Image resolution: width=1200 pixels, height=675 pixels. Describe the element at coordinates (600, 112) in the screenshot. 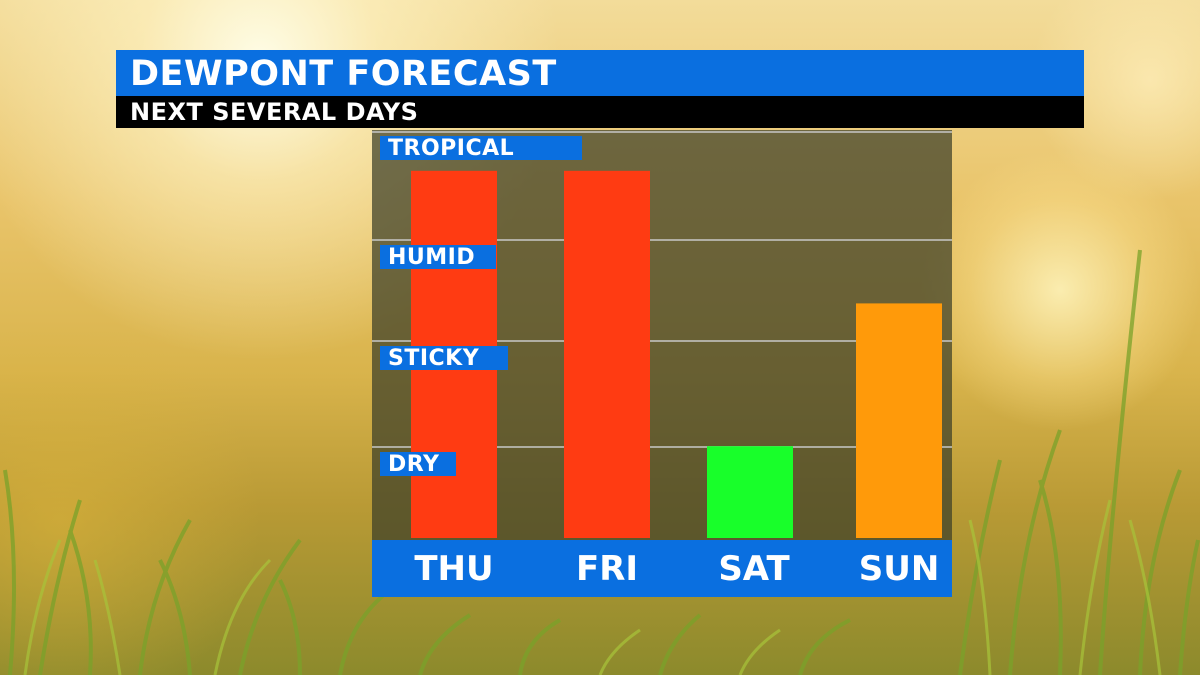

I see `chart-subtitle: NEXT SEVERAL DAYS` at that location.